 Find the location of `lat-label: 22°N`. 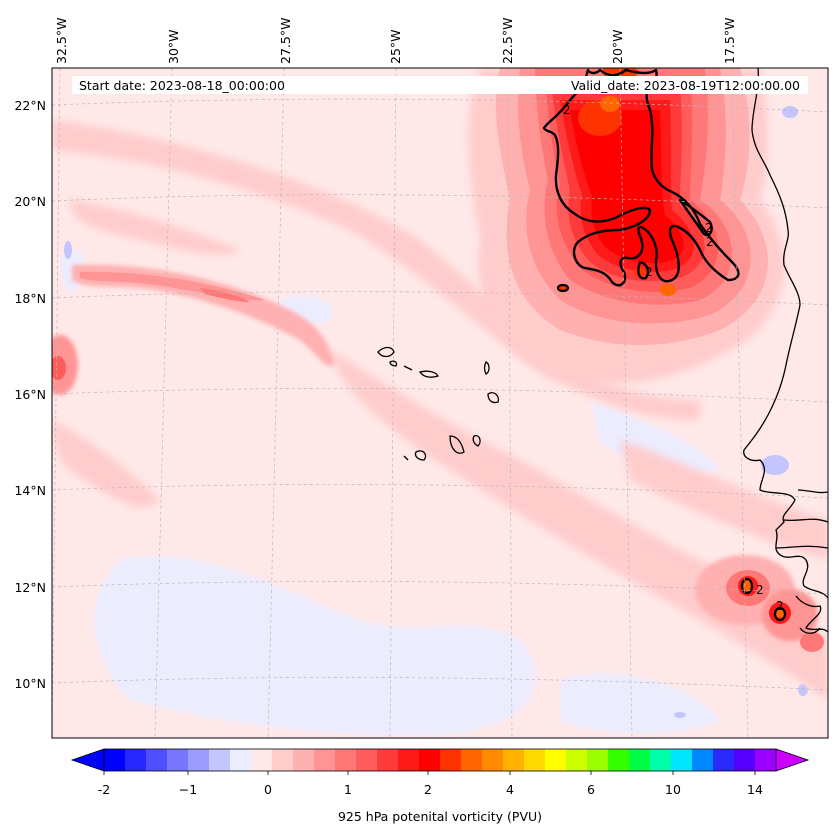

lat-label: 22°N is located at coordinates (30, 105).